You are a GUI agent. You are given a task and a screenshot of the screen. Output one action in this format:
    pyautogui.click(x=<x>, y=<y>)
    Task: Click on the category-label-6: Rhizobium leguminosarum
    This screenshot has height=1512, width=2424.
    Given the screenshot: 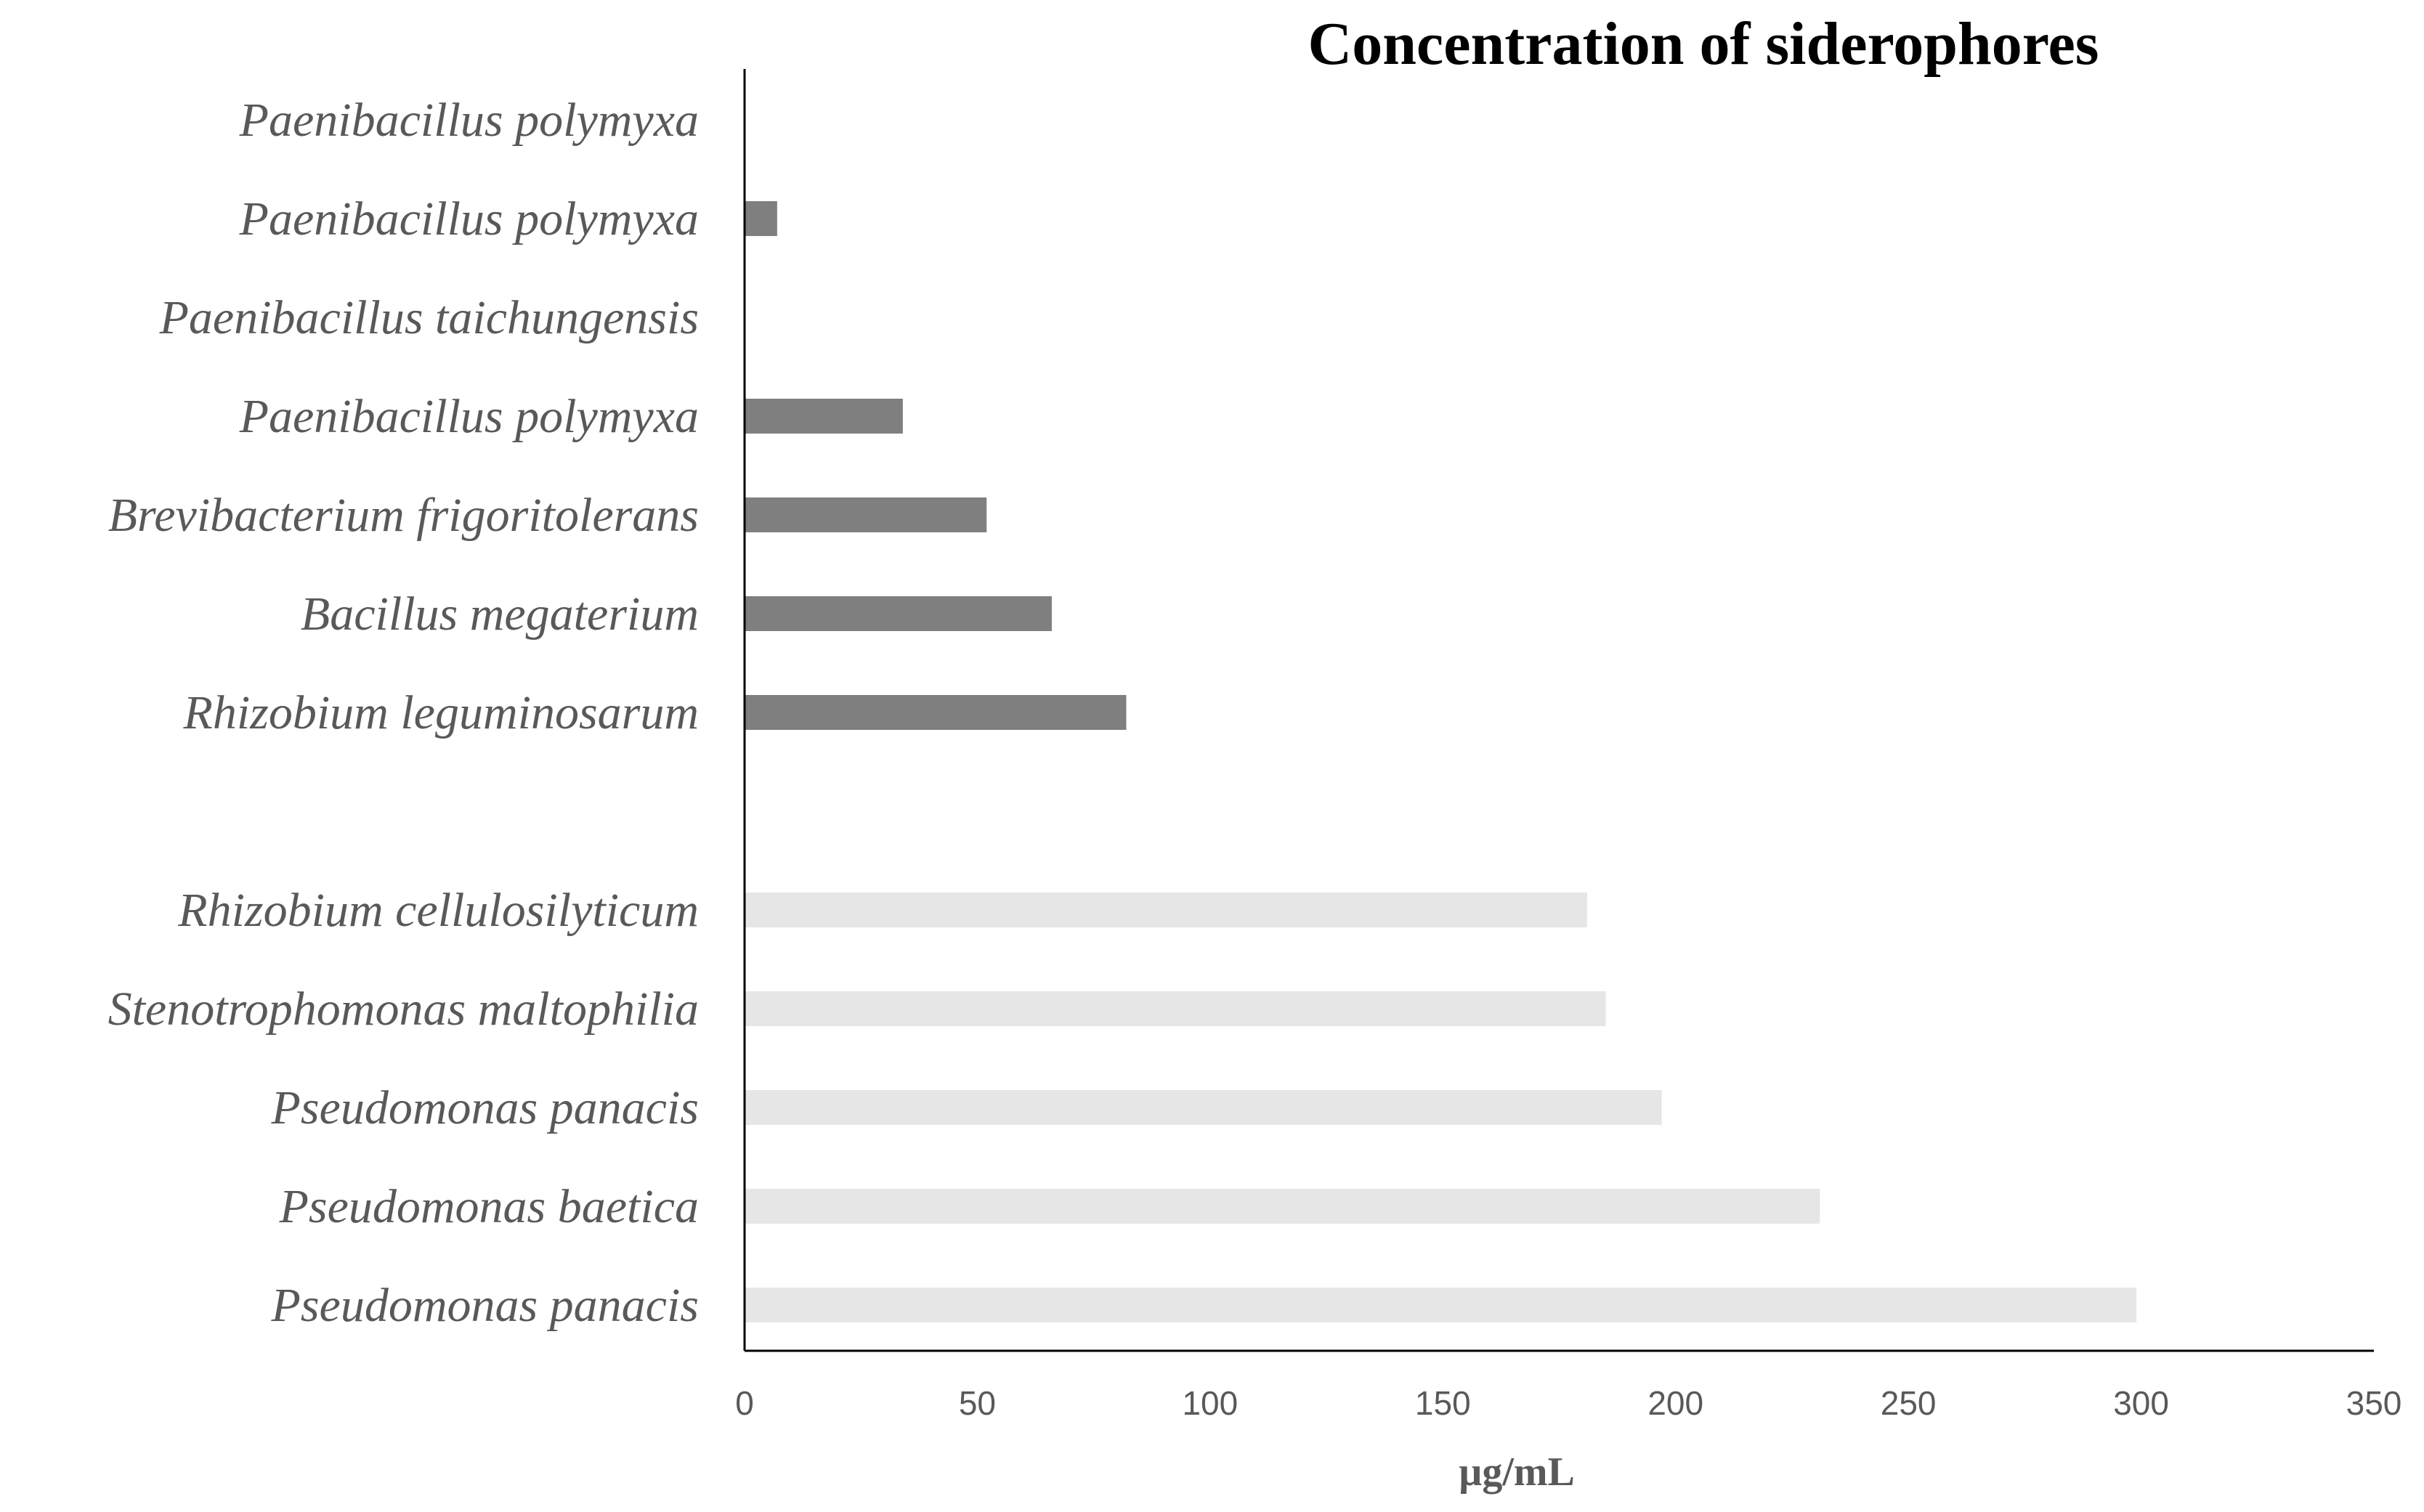 What is the action you would take?
    pyautogui.click(x=441, y=712)
    